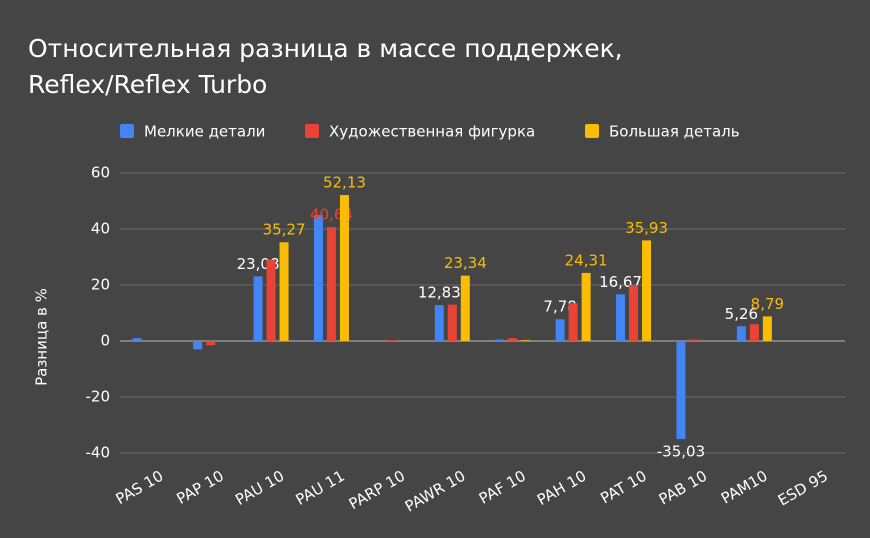 The image size is (870, 538). Describe the element at coordinates (147, 84) in the screenshot. I see `chart-title: Reflex/Reflex Turbo` at that location.